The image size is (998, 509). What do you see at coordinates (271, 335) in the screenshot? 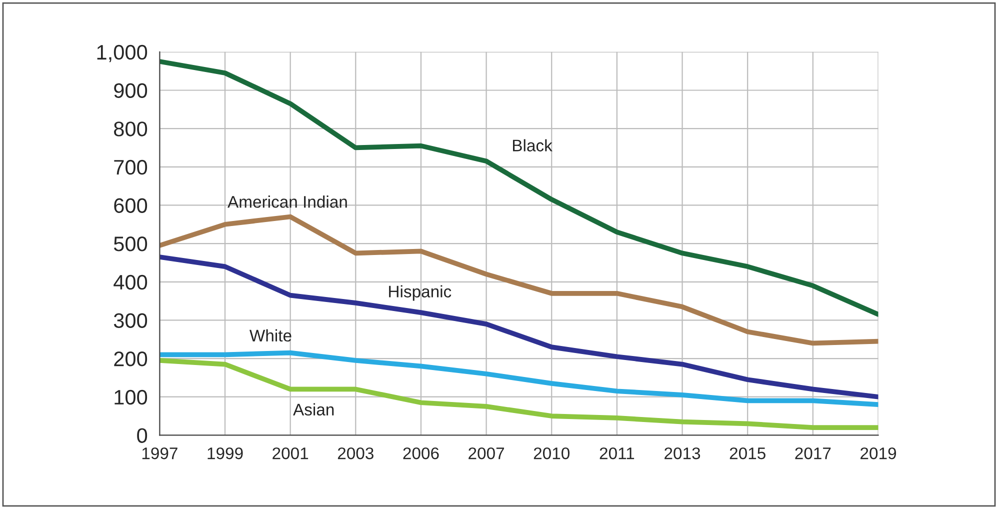
I see `series-label: White` at bounding box center [271, 335].